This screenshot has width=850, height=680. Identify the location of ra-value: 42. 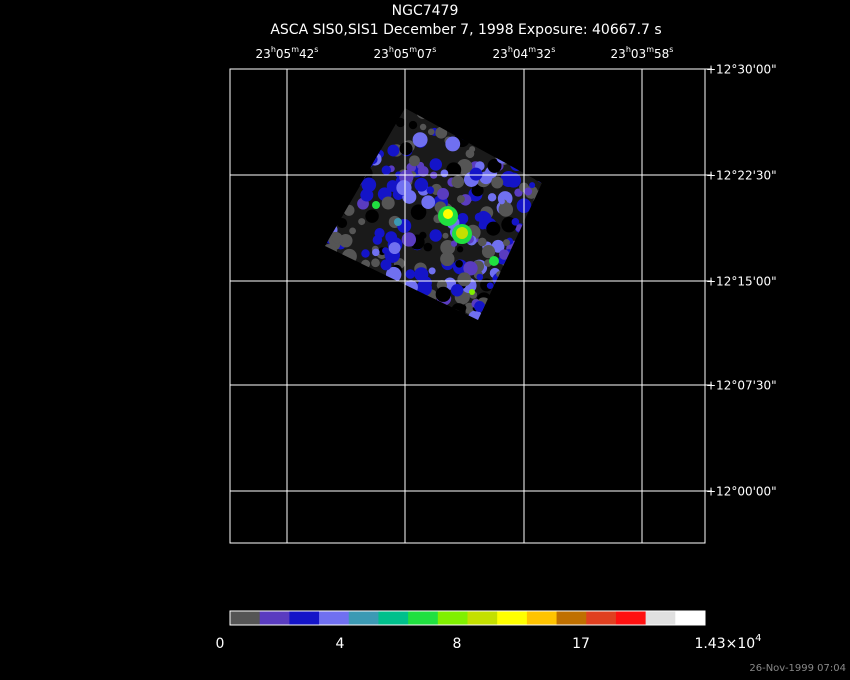
(306, 54).